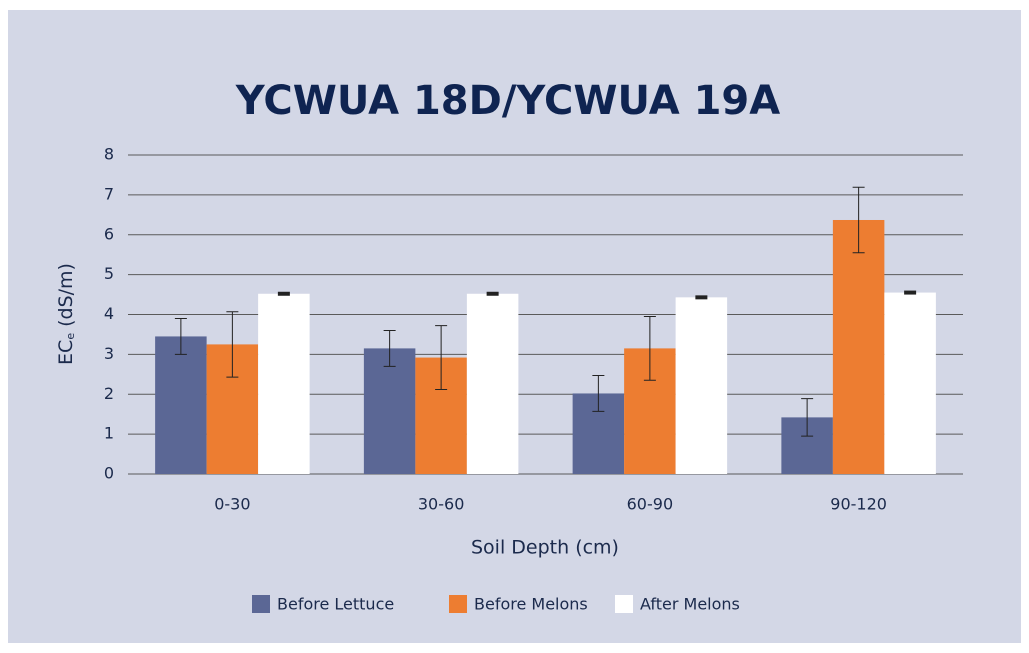 The image size is (1029, 653). What do you see at coordinates (531, 604) in the screenshot?
I see `legend-label: Before Melons` at bounding box center [531, 604].